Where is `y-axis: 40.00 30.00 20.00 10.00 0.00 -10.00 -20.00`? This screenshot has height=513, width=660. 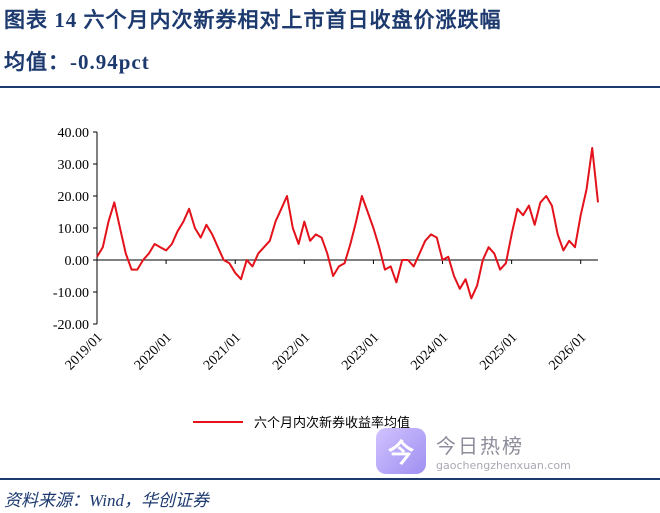 y-axis: 40.00 30.00 20.00 10.00 0.00 -10.00 -20.00 is located at coordinates (75, 229).